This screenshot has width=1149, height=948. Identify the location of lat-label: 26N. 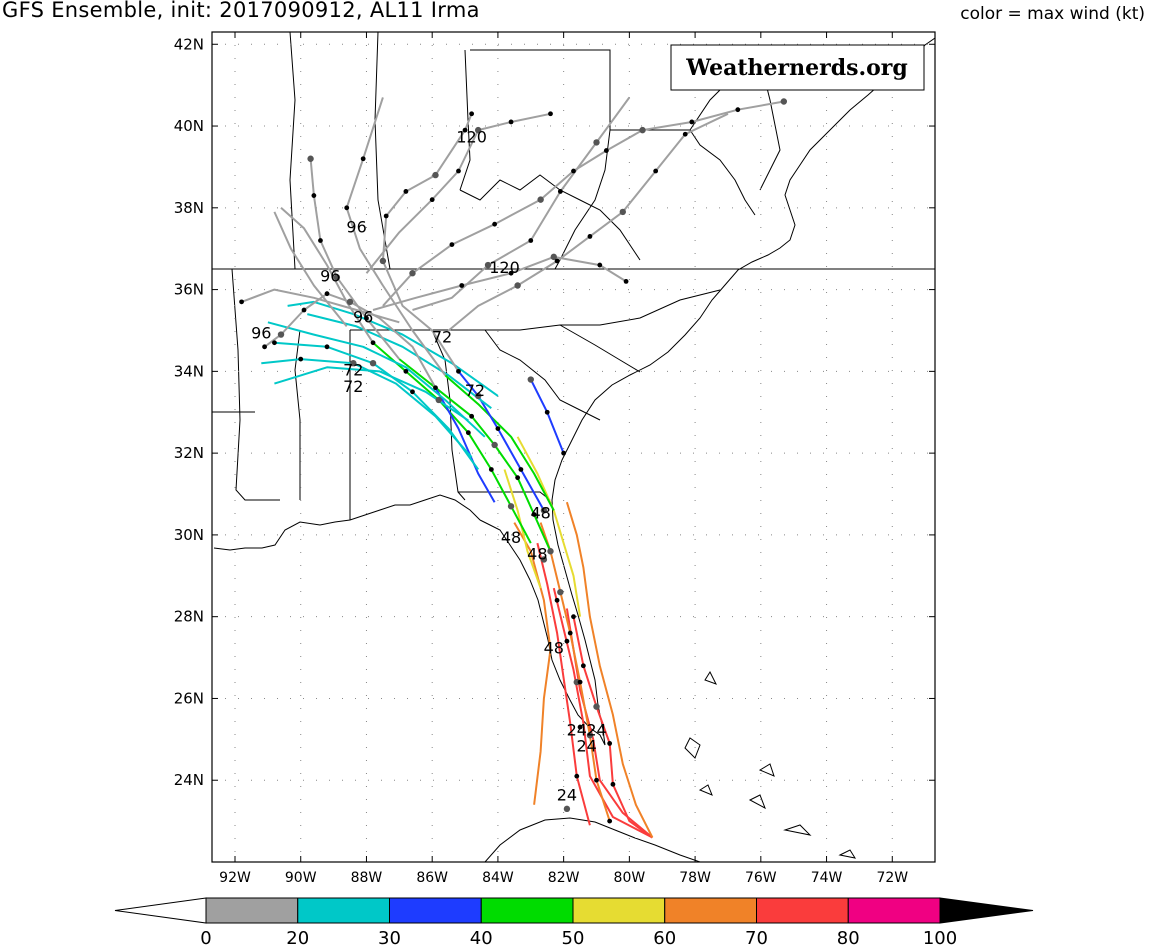
(189, 698).